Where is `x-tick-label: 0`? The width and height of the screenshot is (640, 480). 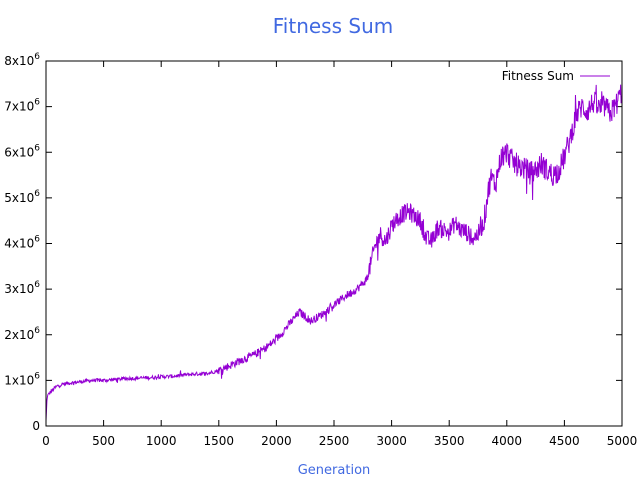 x-tick-label: 0 is located at coordinates (46, 441).